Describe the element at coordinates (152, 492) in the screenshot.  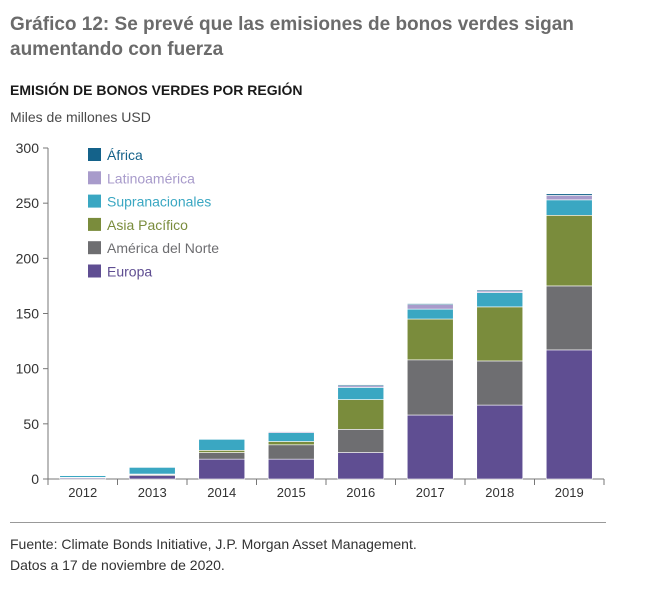
I see `x-tick-label: 2013` at that location.